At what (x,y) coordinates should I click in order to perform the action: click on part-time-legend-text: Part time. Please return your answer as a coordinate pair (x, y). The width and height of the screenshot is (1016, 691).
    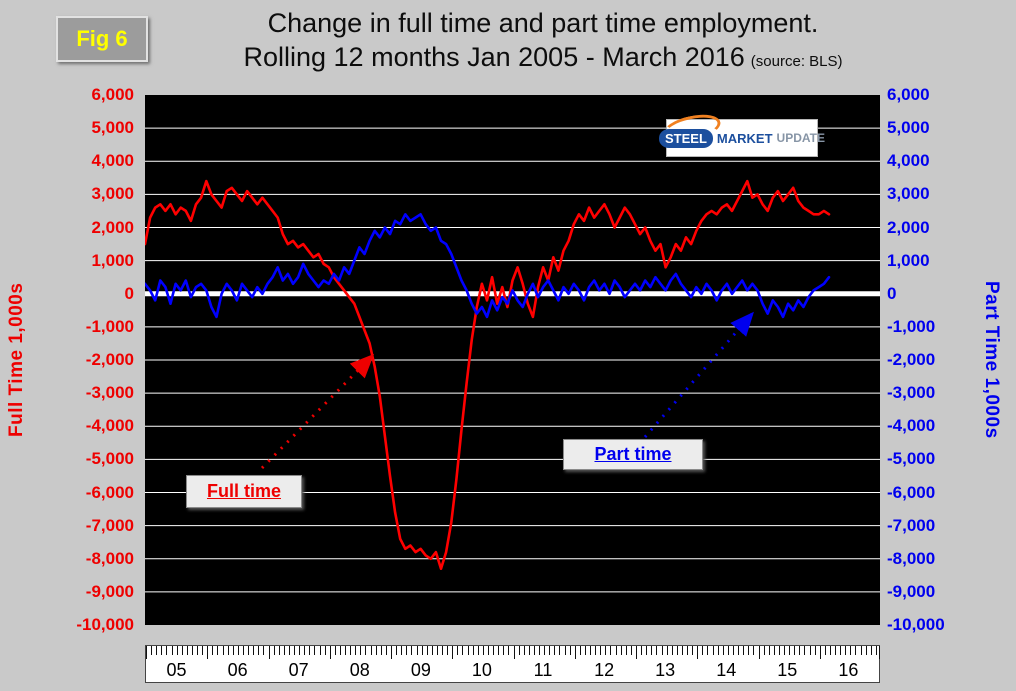
    Looking at the image, I should click on (633, 454).